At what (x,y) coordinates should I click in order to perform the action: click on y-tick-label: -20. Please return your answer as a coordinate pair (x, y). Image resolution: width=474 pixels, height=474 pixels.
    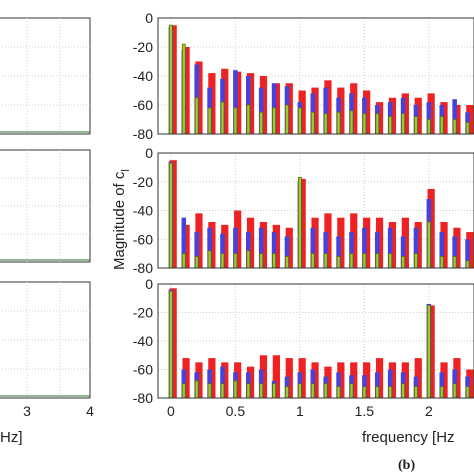
    Looking at the image, I should click on (143, 47).